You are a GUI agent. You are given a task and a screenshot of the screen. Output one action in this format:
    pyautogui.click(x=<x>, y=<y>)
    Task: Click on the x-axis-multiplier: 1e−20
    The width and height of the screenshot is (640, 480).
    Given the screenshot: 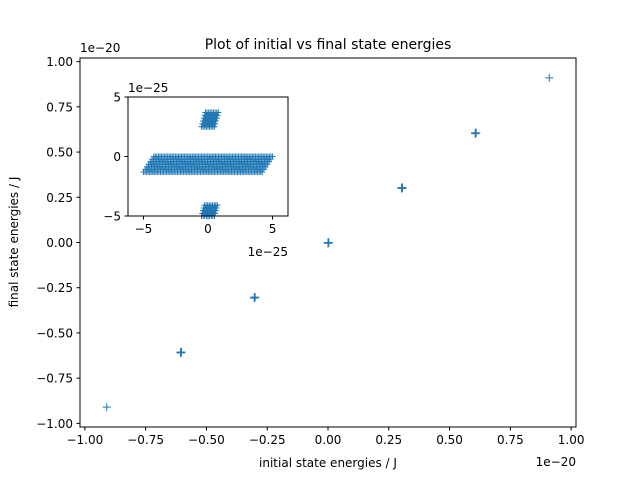 What is the action you would take?
    pyautogui.click(x=556, y=462)
    